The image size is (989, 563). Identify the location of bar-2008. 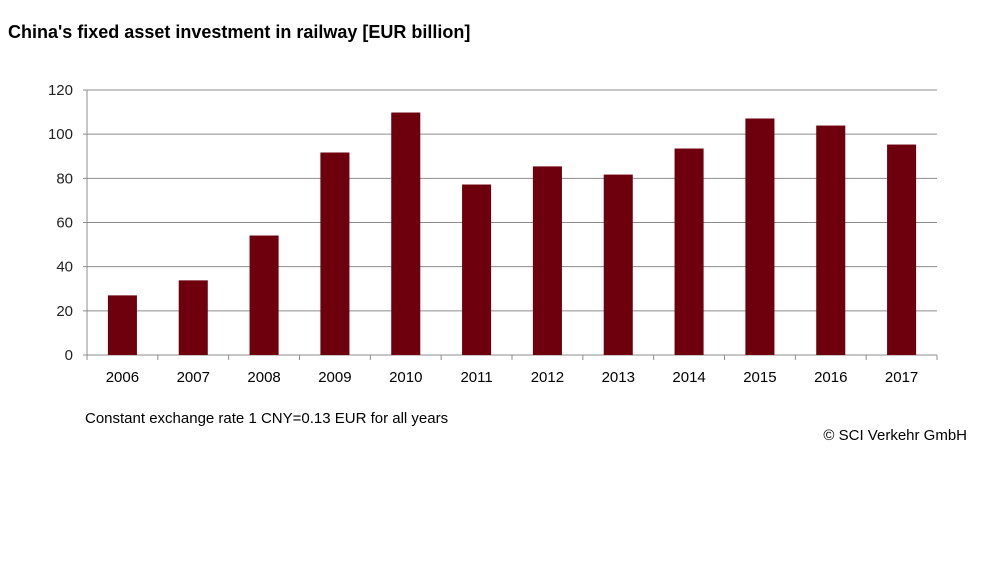
(264, 295).